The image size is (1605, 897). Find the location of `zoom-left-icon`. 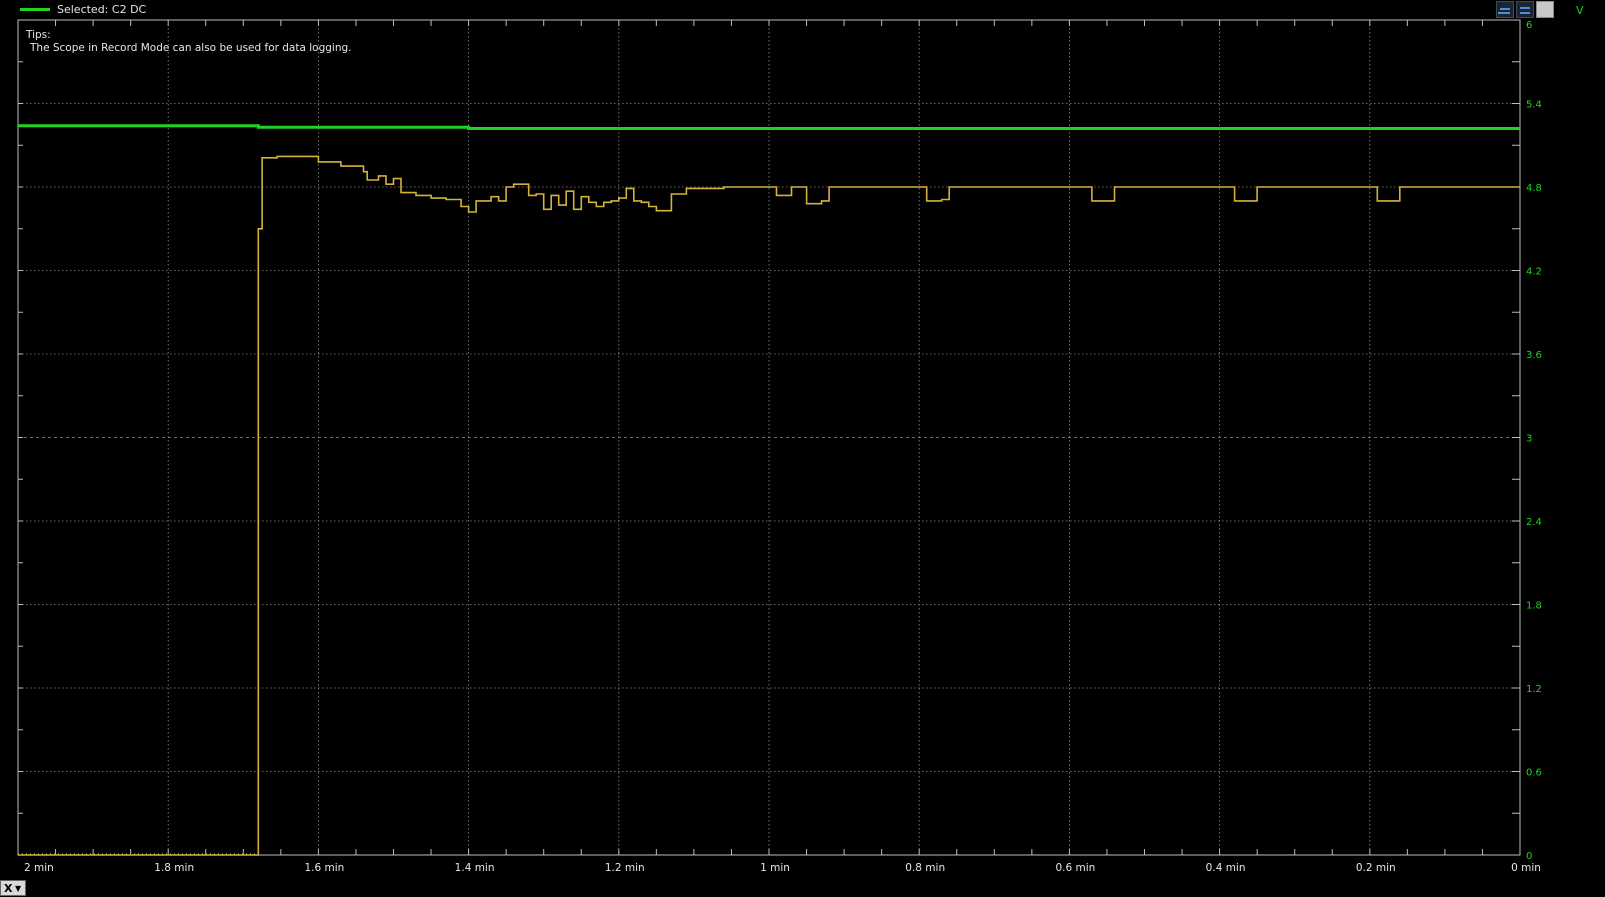

zoom-left-icon is located at coordinates (1505, 9).